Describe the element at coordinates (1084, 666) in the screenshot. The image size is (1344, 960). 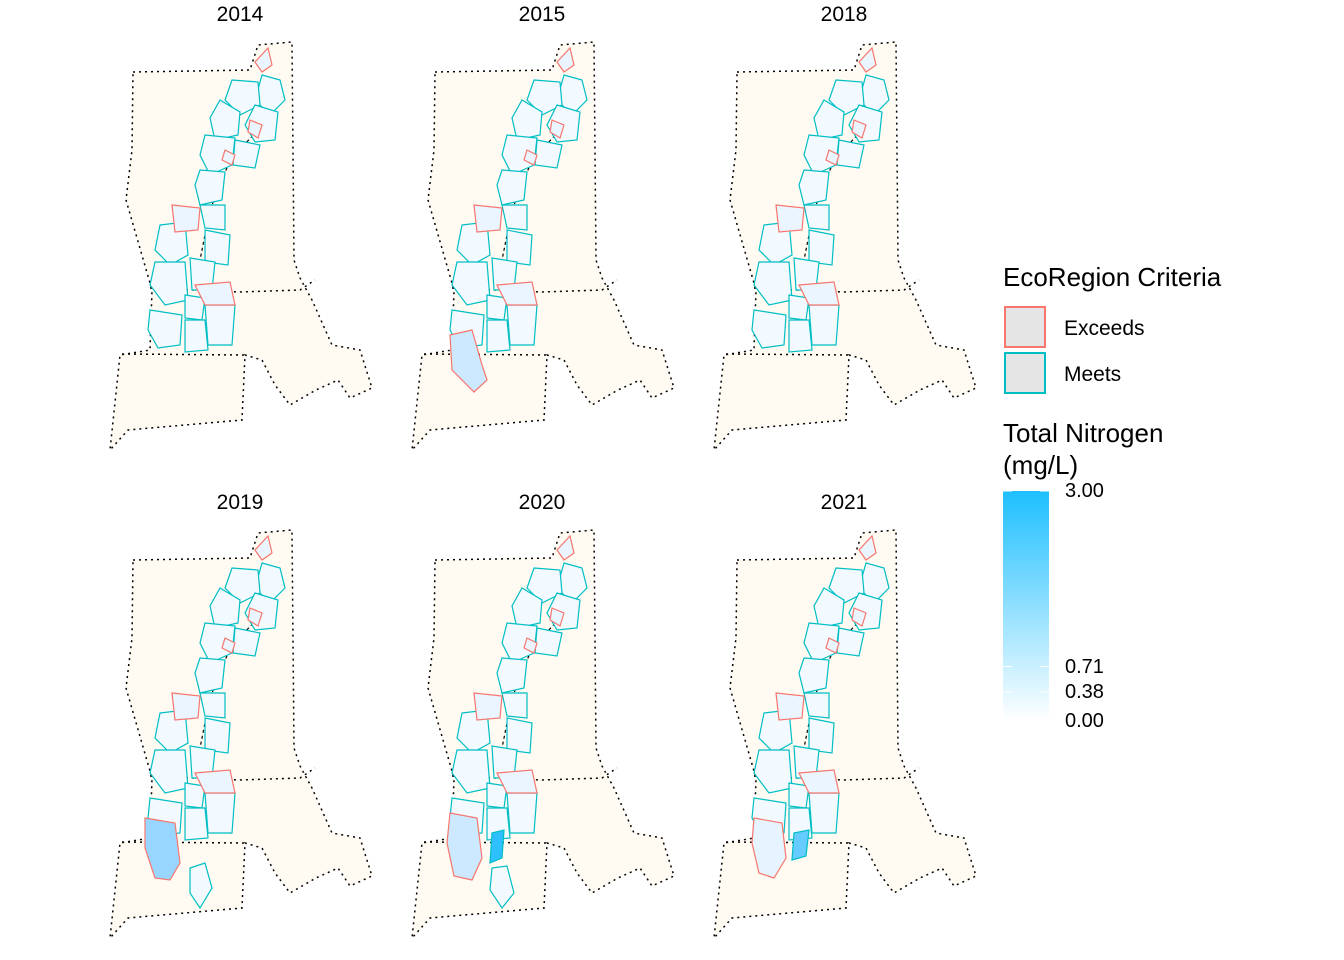
I see `colorbar-tick-label: 0.71` at that location.